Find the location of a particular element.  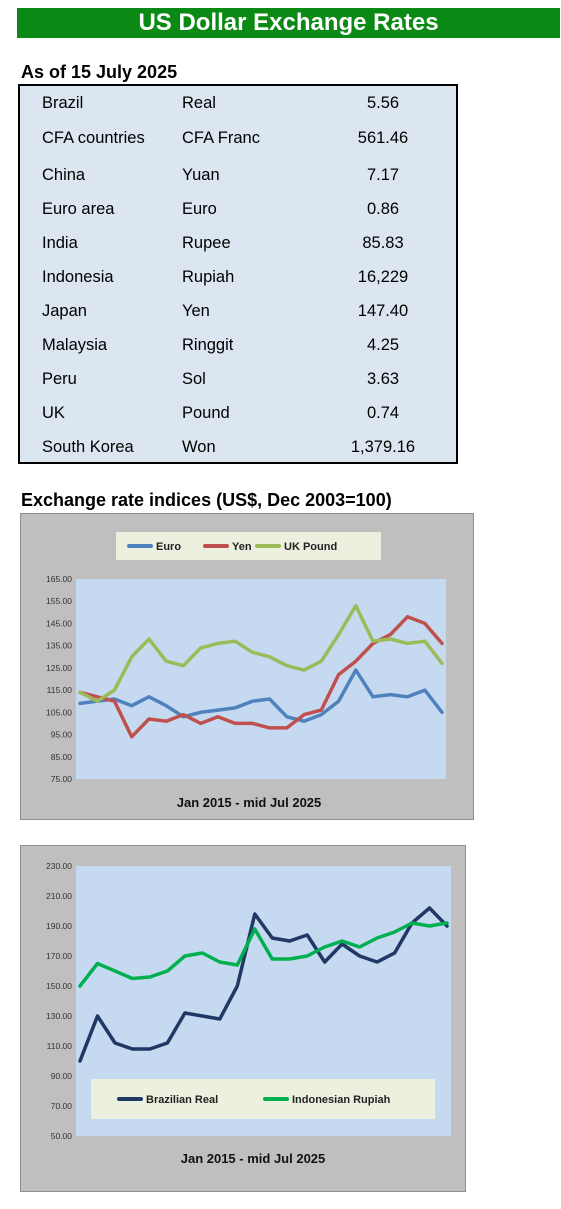

rate-value: 561.46 is located at coordinates (383, 138).